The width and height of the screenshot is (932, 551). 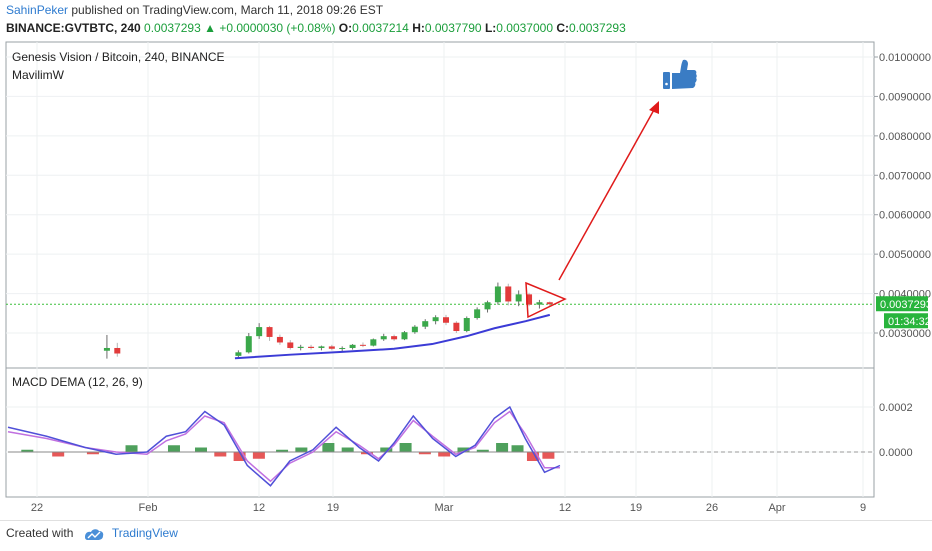 I want to click on high-value: 0.0037790, so click(x=453, y=28).